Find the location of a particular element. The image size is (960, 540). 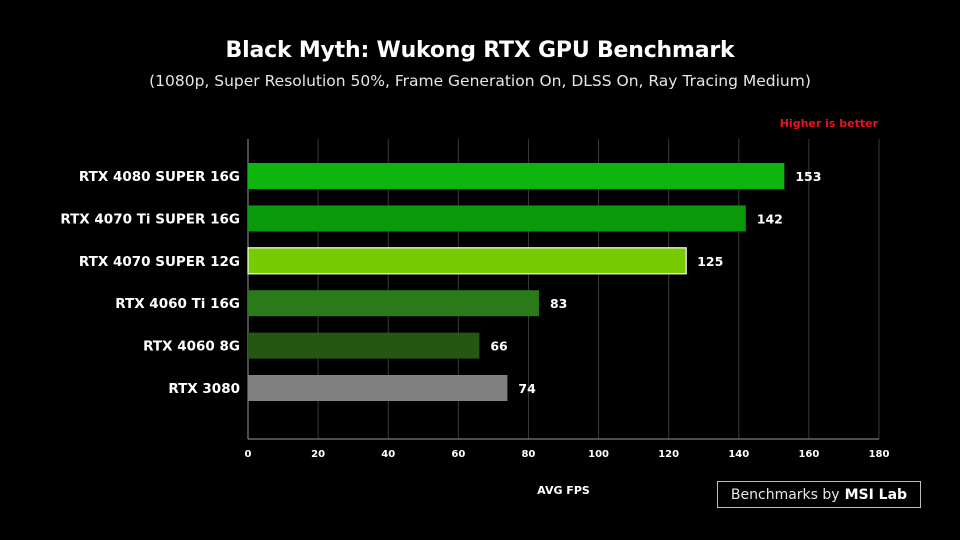

category-label: RTX 4060 Ti 16G is located at coordinates (177, 304).